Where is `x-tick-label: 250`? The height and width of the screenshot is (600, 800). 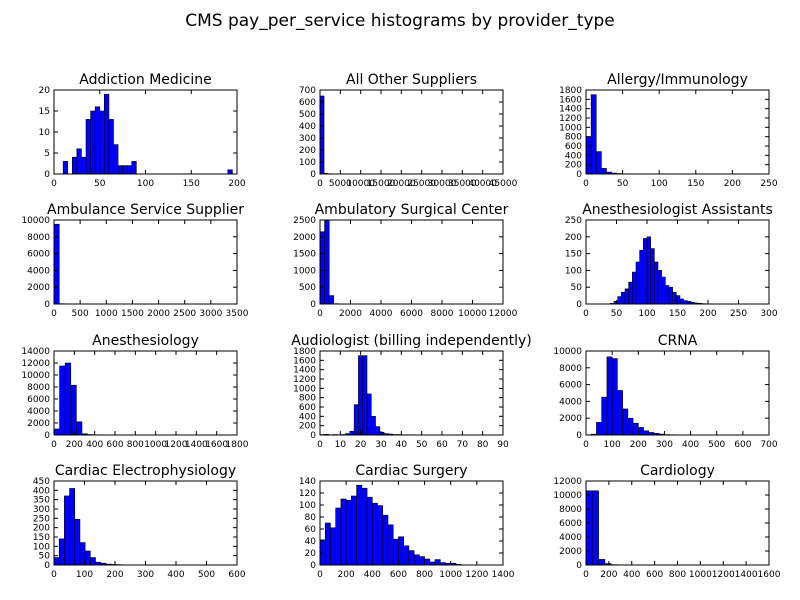 x-tick-label: 250 is located at coordinates (738, 314).